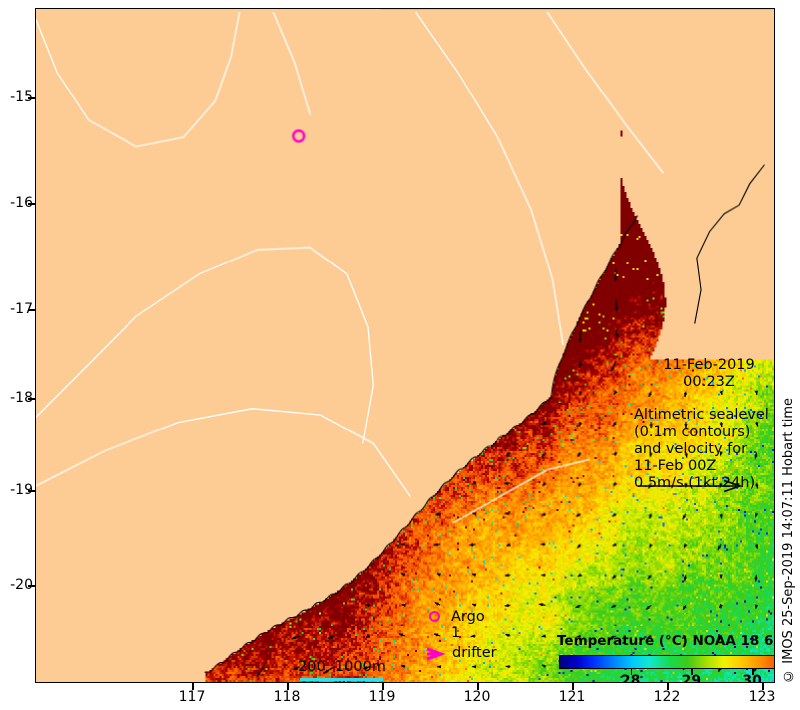  Describe the element at coordinates (709, 382) in the screenshot. I see `map-time: 00:23Z` at that location.